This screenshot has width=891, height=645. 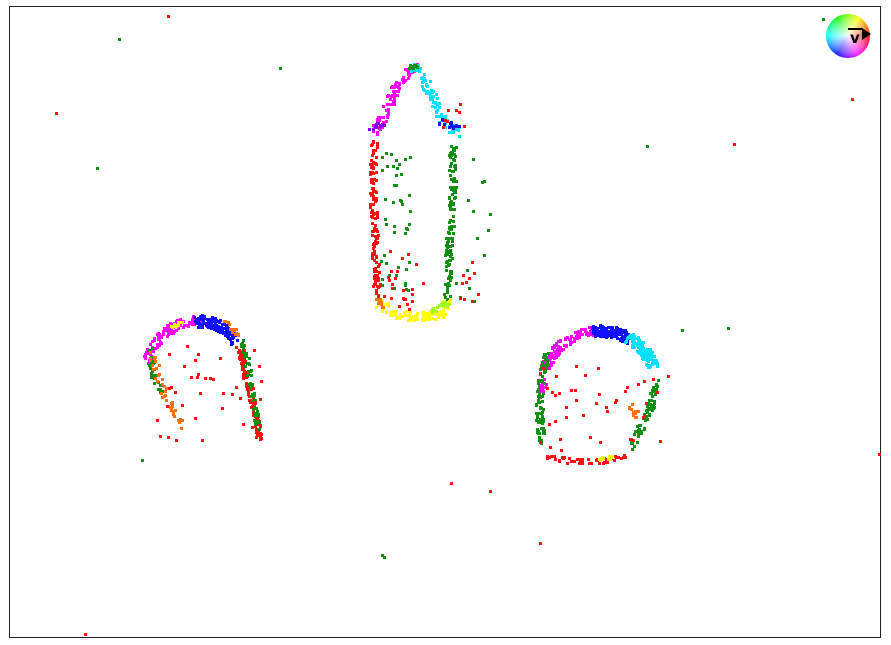 What do you see at coordinates (632, 404) in the screenshot?
I see `right-blob-right-orange` at bounding box center [632, 404].